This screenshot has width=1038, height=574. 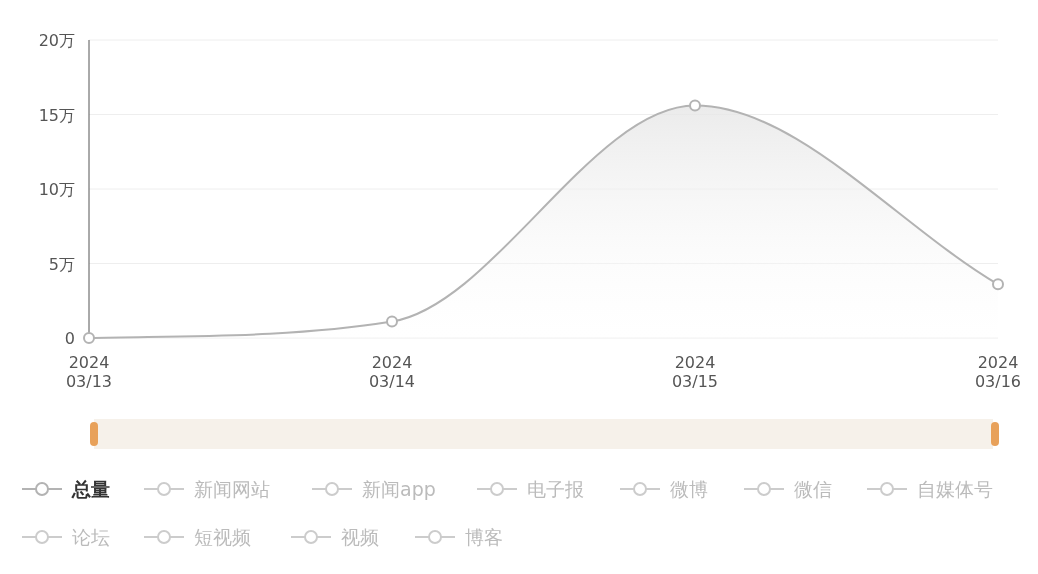 I want to click on y-tick-label: 15万, so click(x=56, y=115).